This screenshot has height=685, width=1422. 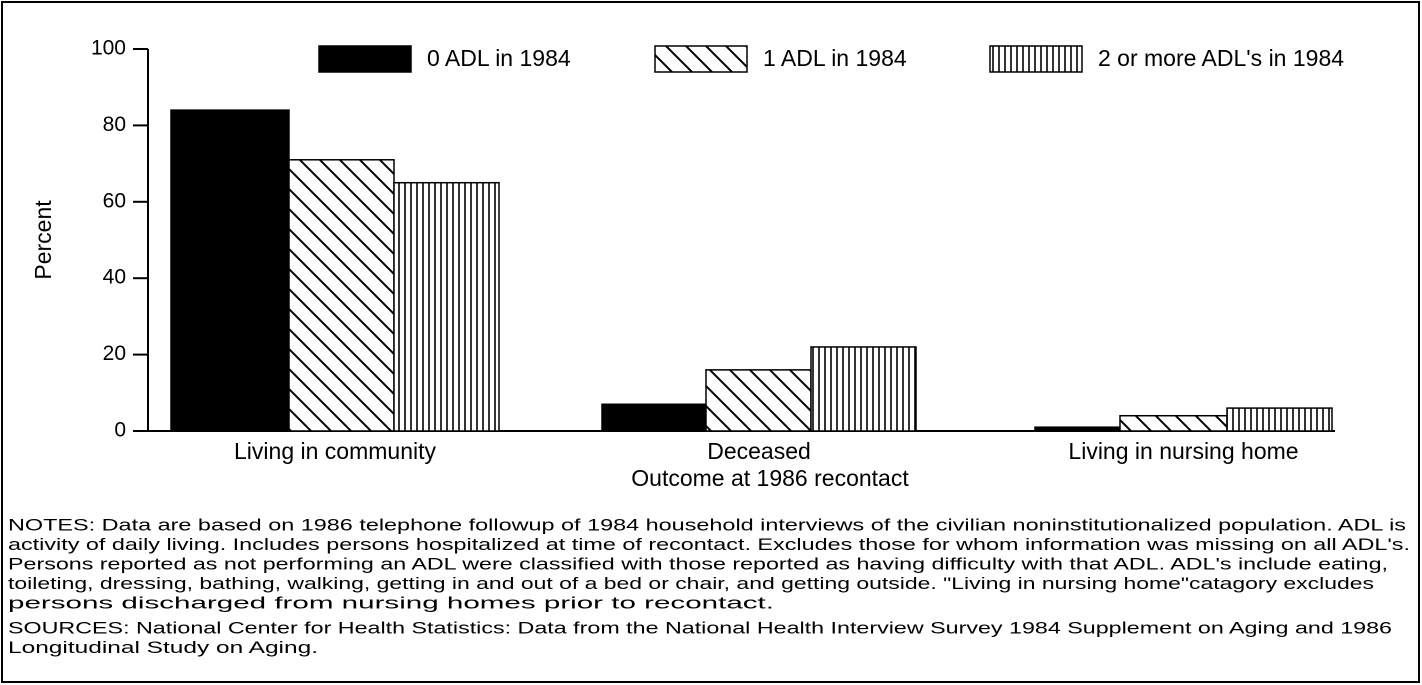 I want to click on legend-label: 2 or more ADL's in 1984, so click(x=1221, y=58).